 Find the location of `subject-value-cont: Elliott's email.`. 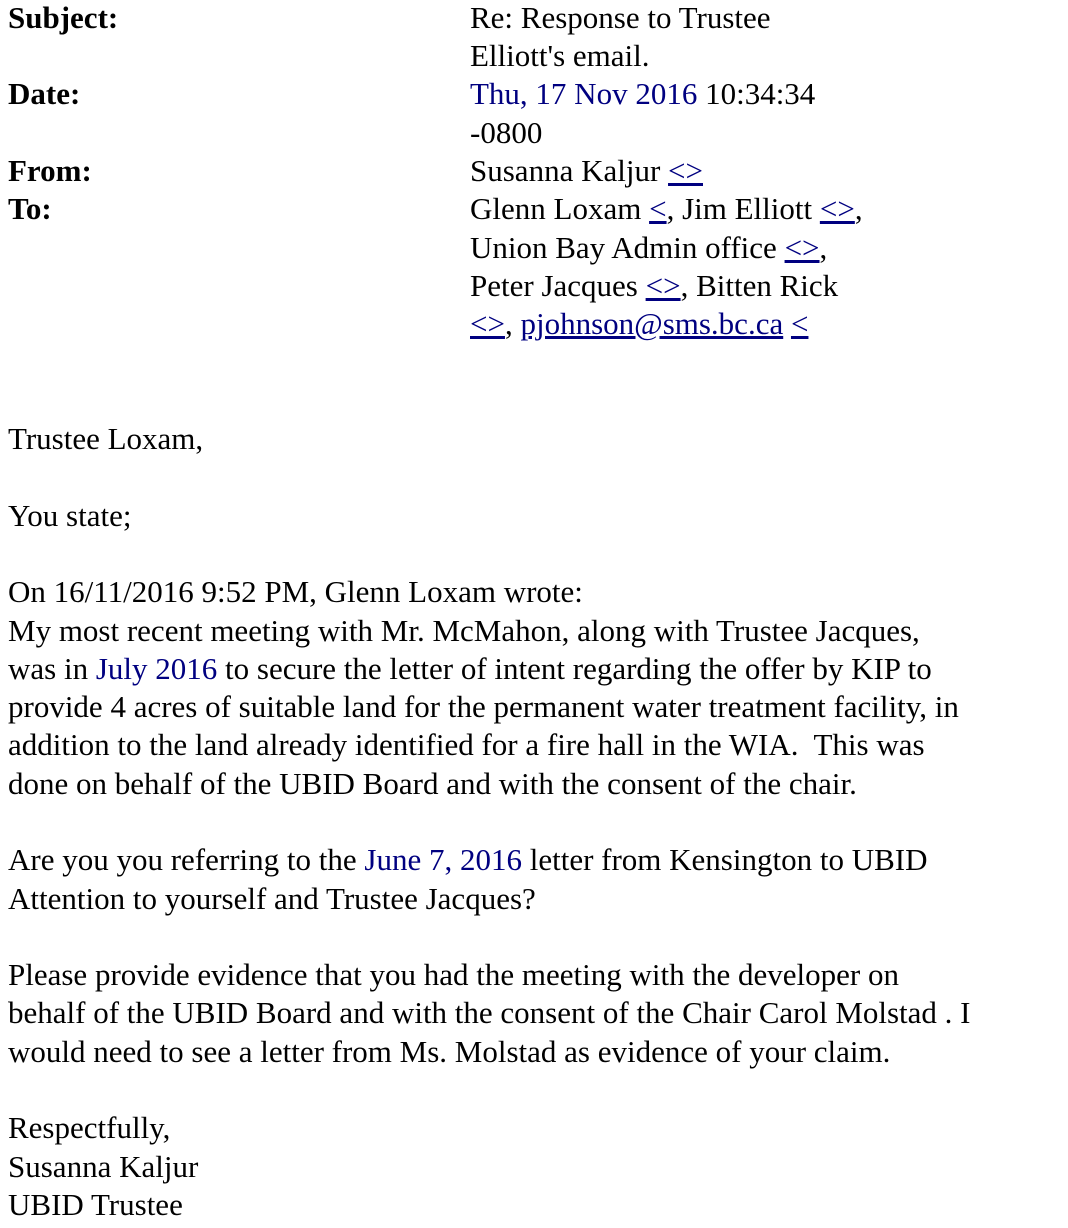

subject-value-cont: Elliott's email. is located at coordinates (560, 55).